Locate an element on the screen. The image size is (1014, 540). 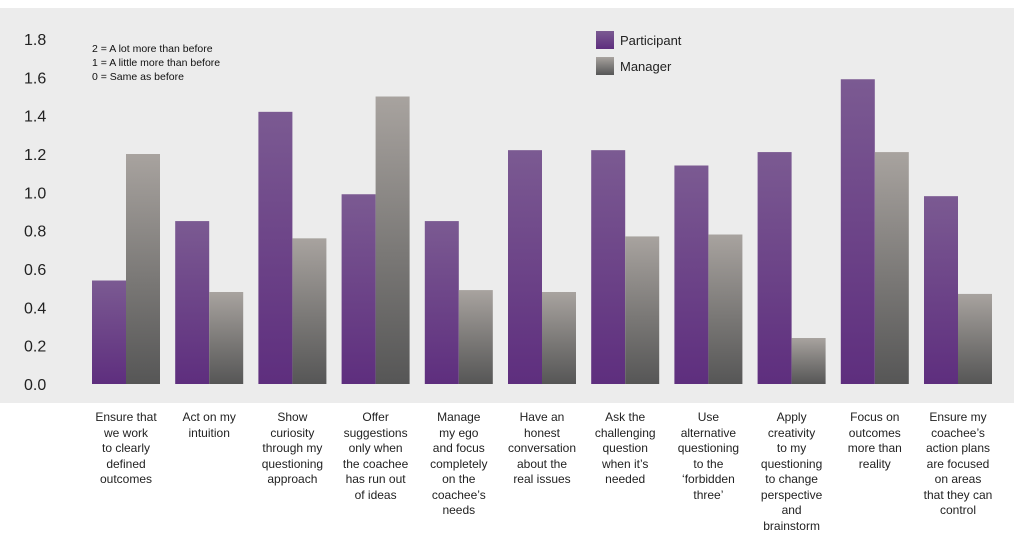
y-tick-label: 0.2 is located at coordinates (35, 347).